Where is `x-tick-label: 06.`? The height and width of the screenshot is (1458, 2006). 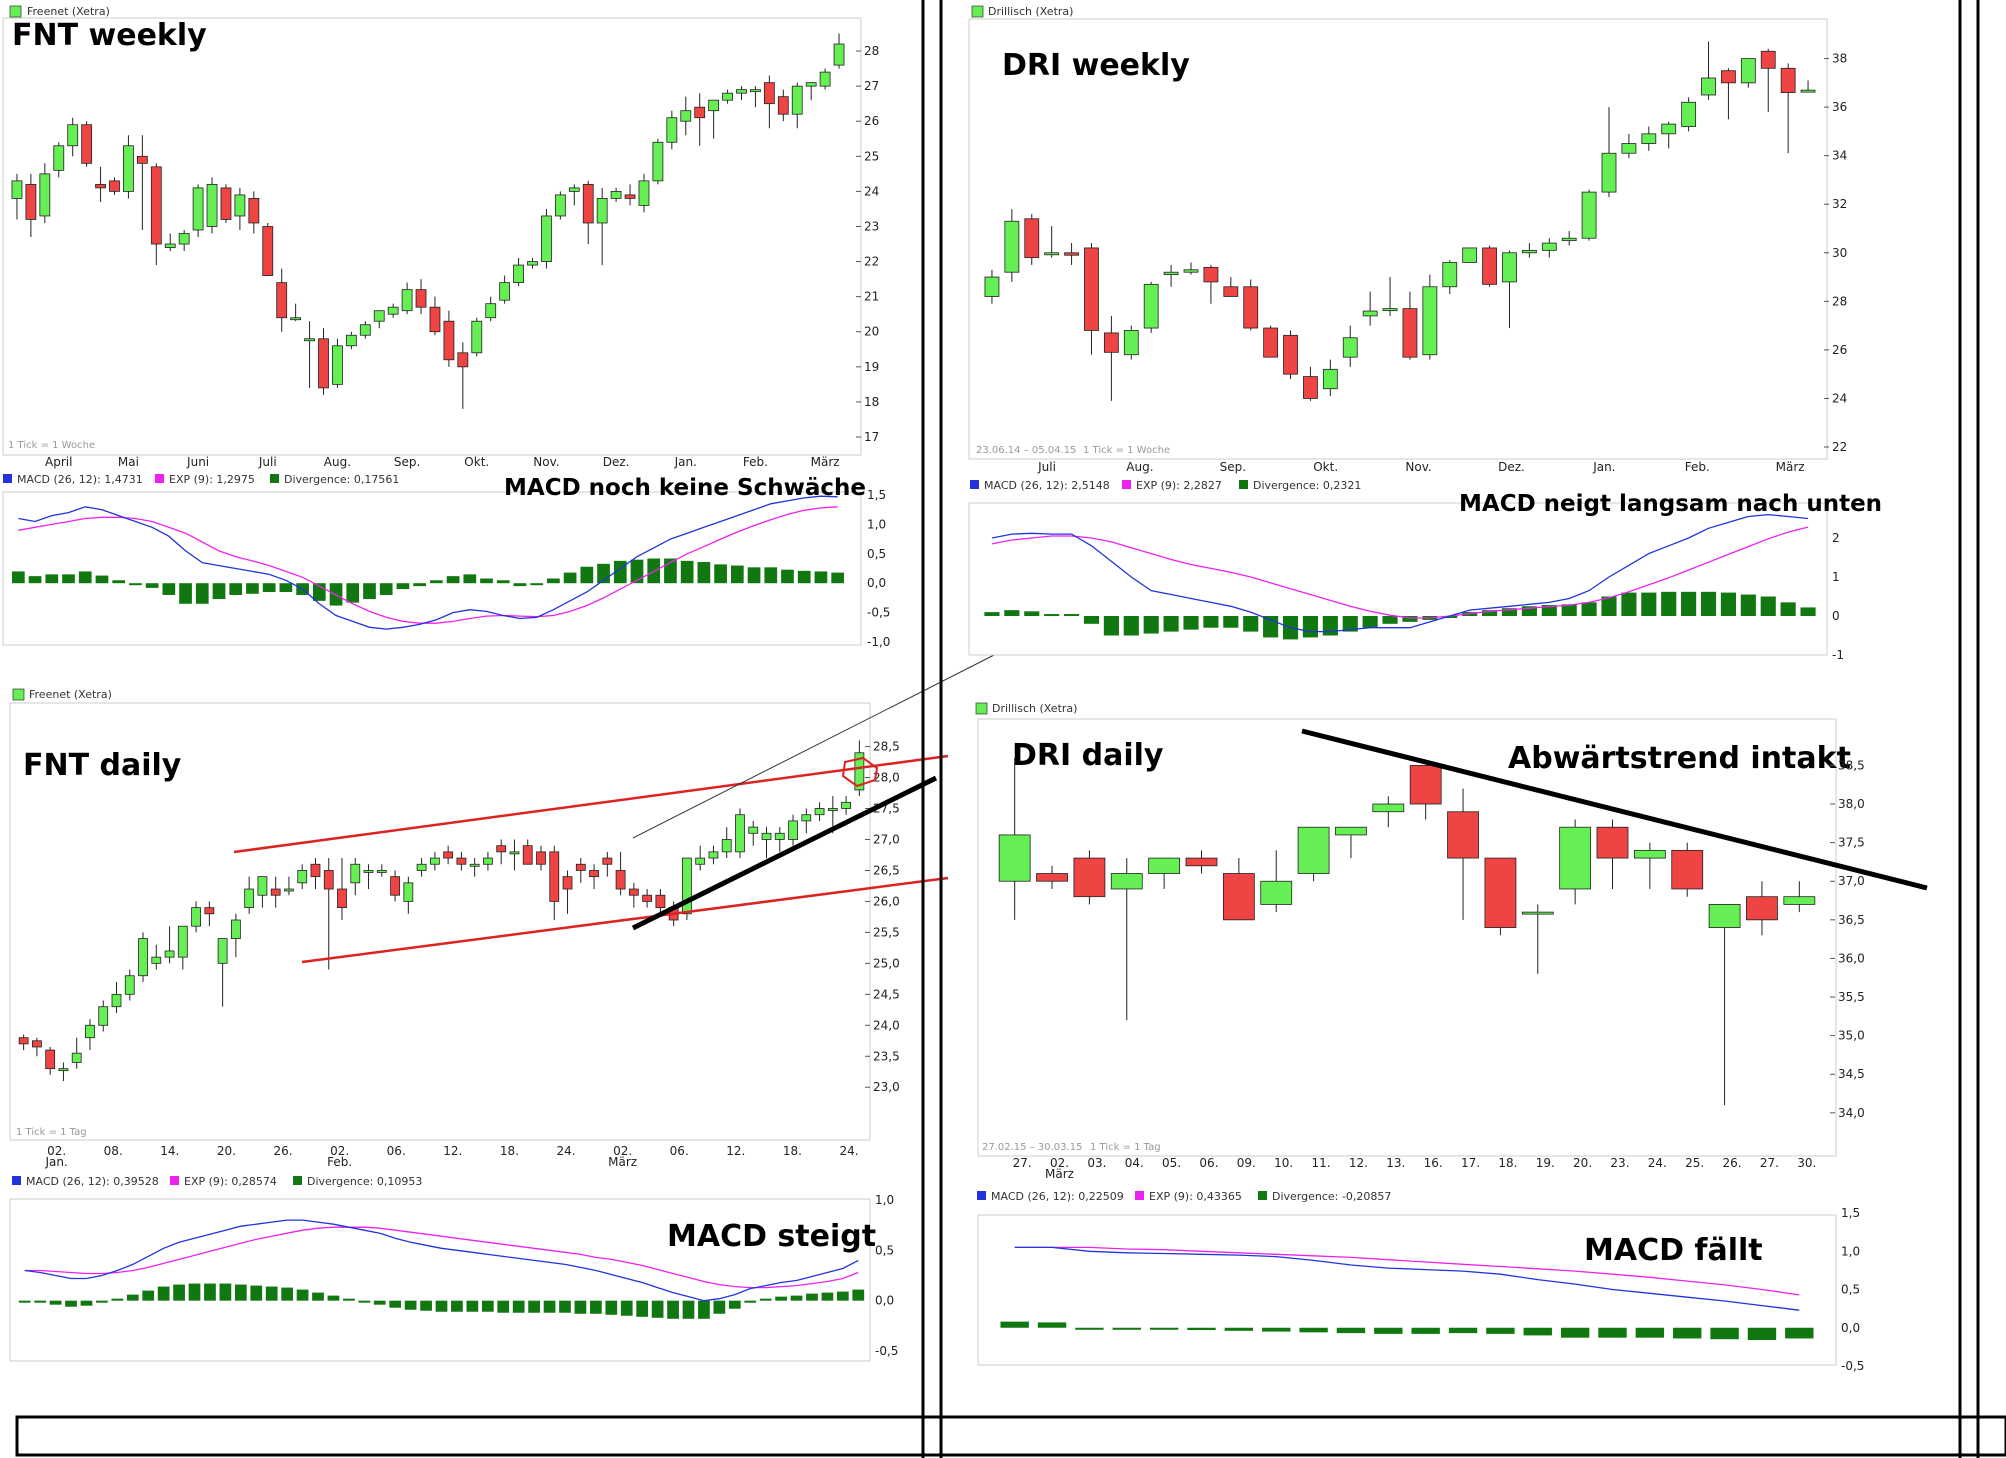
x-tick-label: 06. is located at coordinates (679, 1151).